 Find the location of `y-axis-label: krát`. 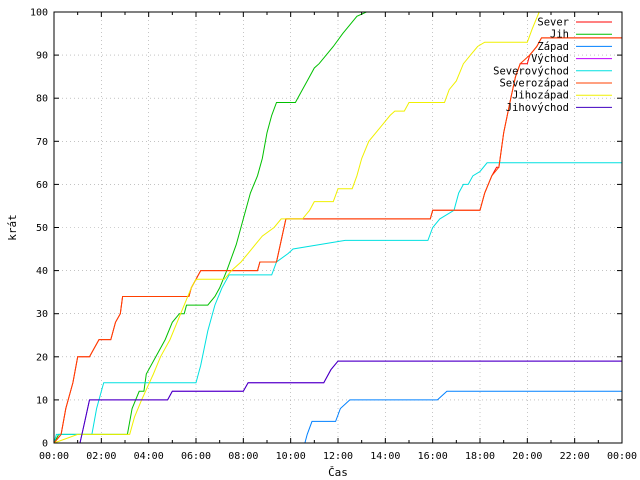

y-axis-label: krát is located at coordinates (12, 227).